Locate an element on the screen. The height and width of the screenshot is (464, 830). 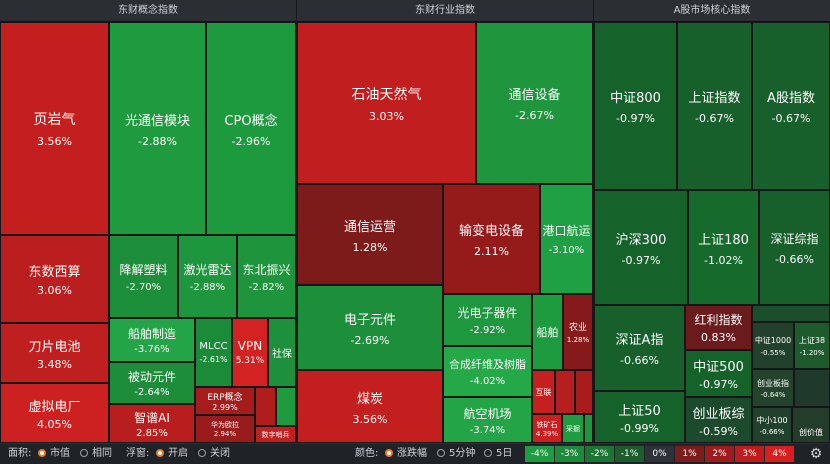
tile-core-chinext: 创业板指 -0.64% is located at coordinates (773, 388).